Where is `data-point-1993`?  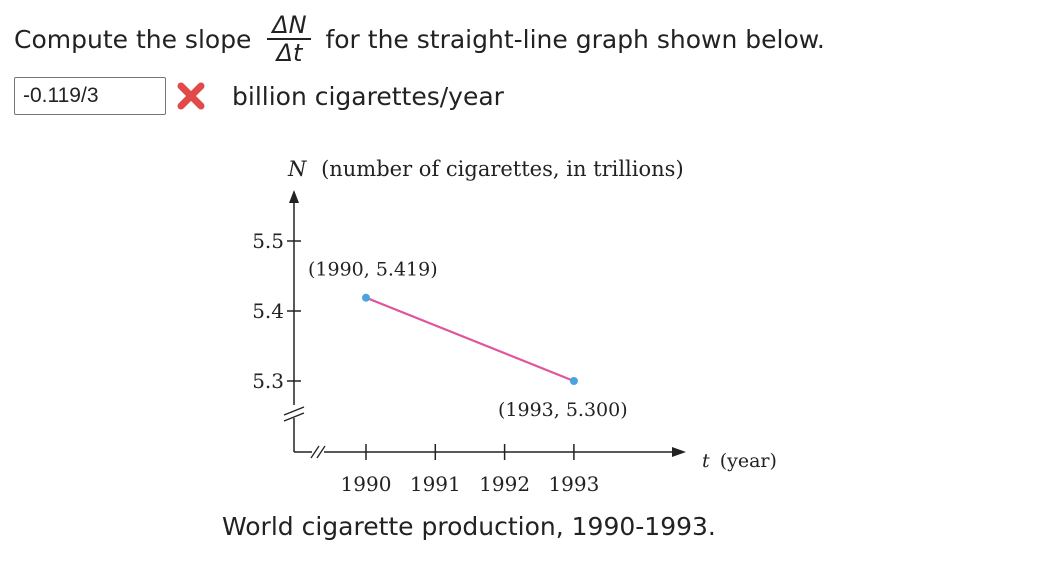
data-point-1993 is located at coordinates (573, 381).